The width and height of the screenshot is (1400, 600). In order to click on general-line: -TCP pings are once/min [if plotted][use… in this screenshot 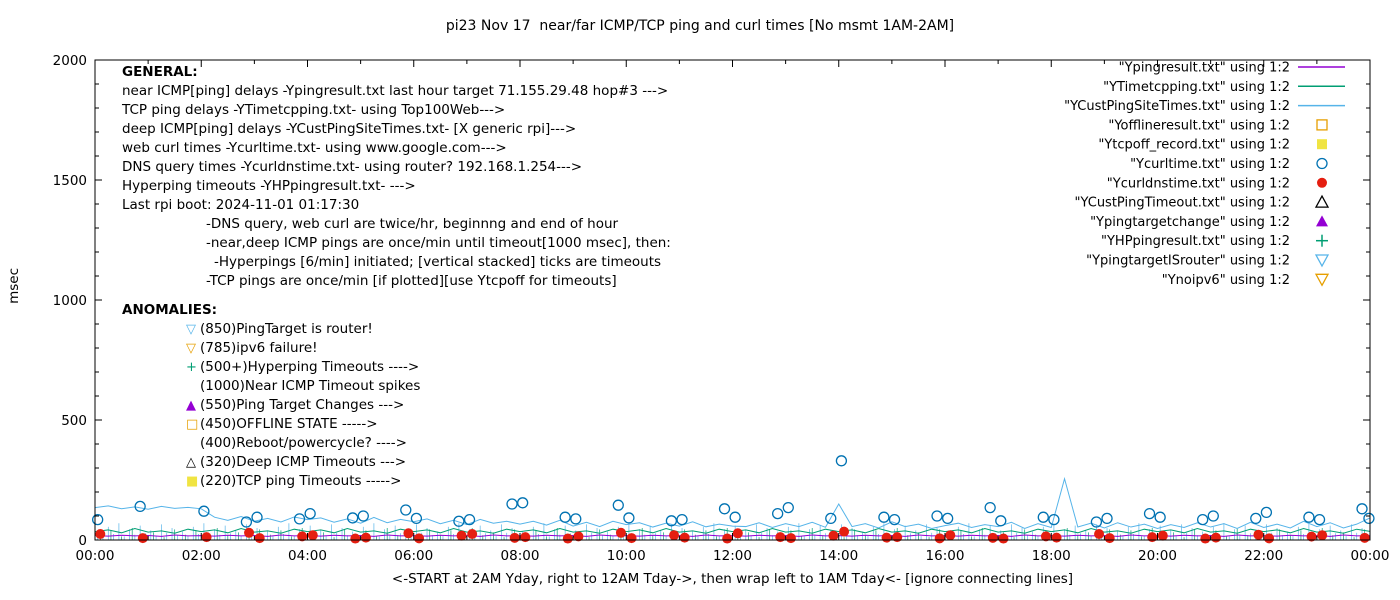, I will do `click(411, 281)`.